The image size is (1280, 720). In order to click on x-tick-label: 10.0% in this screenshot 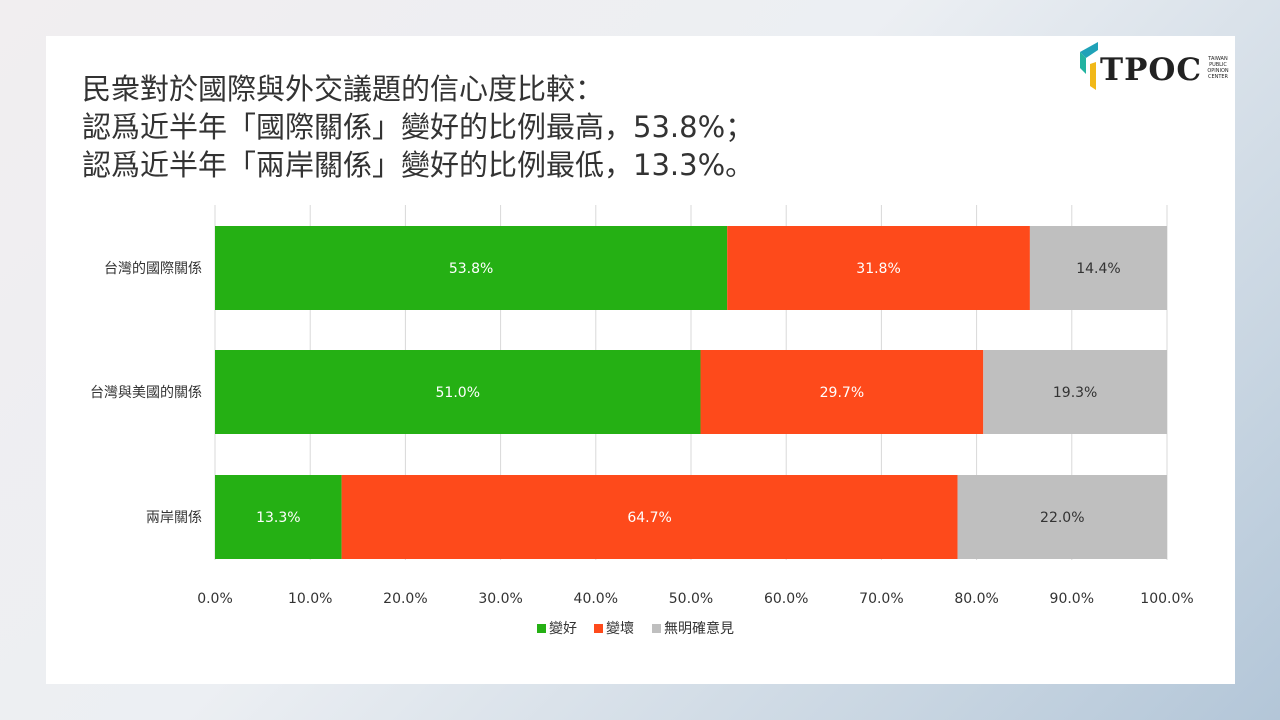, I will do `click(310, 599)`.